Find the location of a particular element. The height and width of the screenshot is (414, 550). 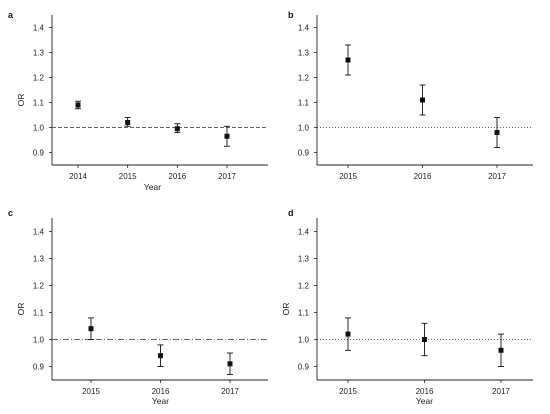

panel-label: d is located at coordinates (291, 213).